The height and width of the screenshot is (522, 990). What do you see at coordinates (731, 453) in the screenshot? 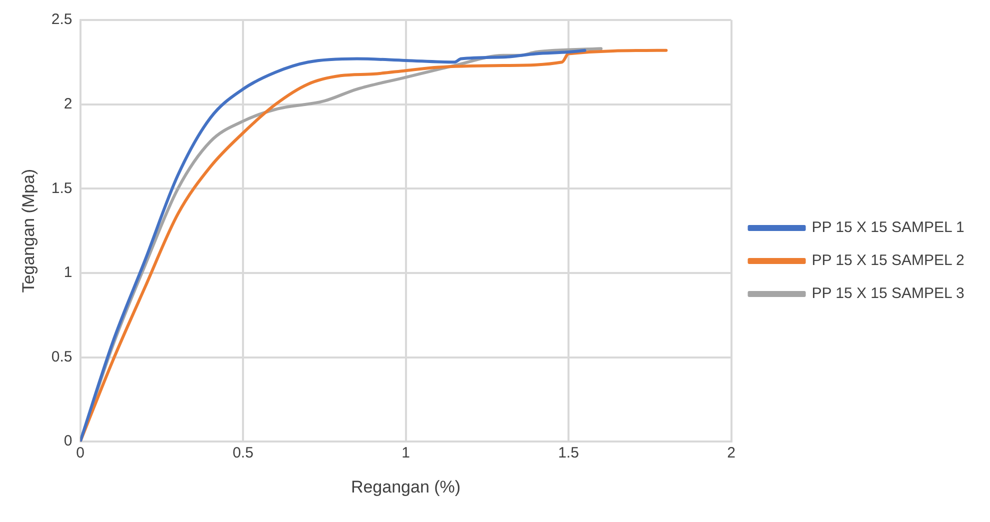
I see `x-tick-label: 2` at bounding box center [731, 453].